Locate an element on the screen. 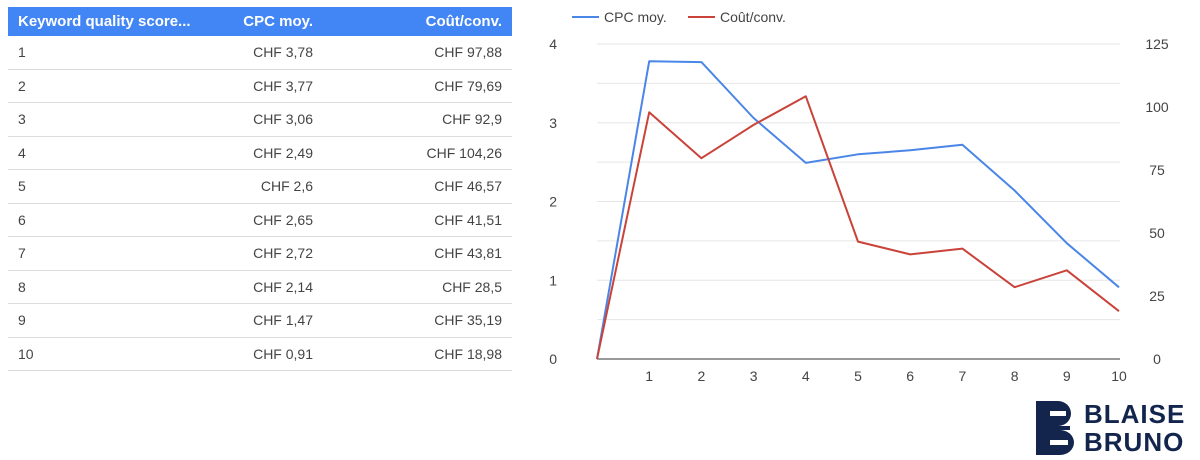 The height and width of the screenshot is (460, 1200). chart-legend: CPC moy. Coût/conv. is located at coordinates (679, 17).